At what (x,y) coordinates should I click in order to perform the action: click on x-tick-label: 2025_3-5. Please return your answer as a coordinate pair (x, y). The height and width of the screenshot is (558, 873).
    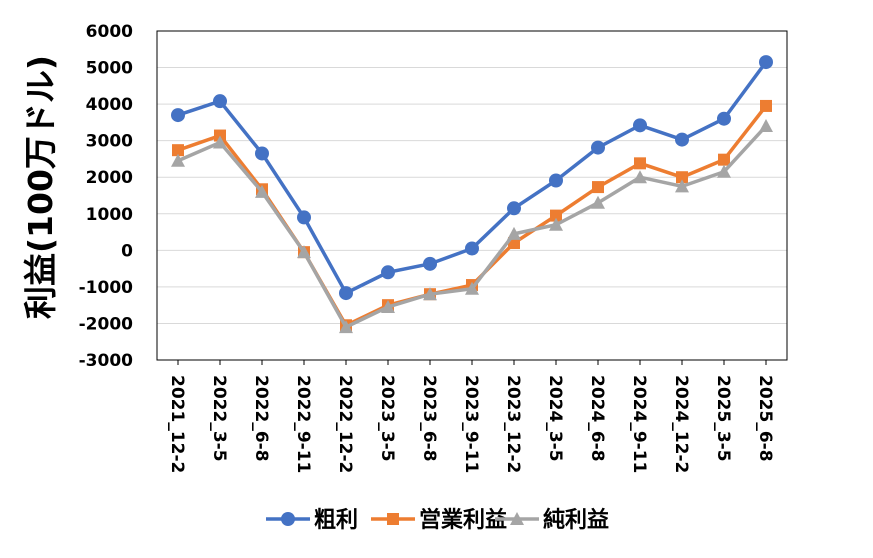
    Looking at the image, I should click on (723, 418).